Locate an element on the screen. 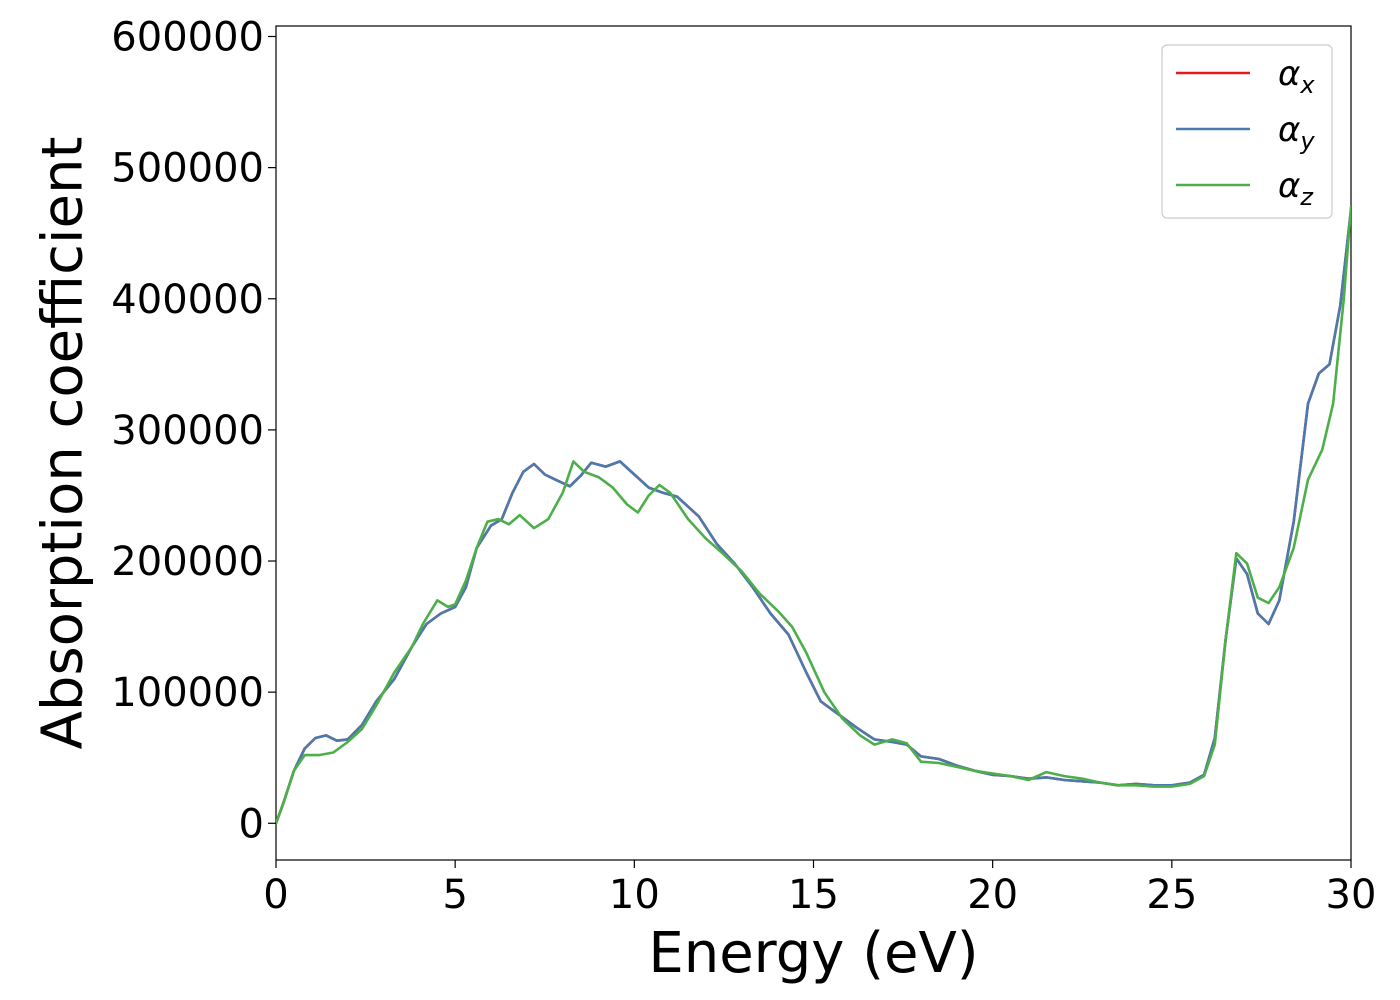  y-tick-label: 200000 is located at coordinates (187, 562).